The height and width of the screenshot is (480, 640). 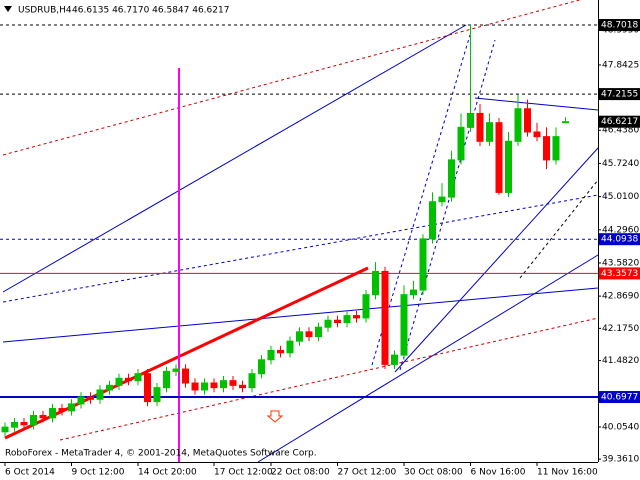 What do you see at coordinates (620, 427) in the screenshot?
I see `y-tick-label: 40.0540` at bounding box center [620, 427].